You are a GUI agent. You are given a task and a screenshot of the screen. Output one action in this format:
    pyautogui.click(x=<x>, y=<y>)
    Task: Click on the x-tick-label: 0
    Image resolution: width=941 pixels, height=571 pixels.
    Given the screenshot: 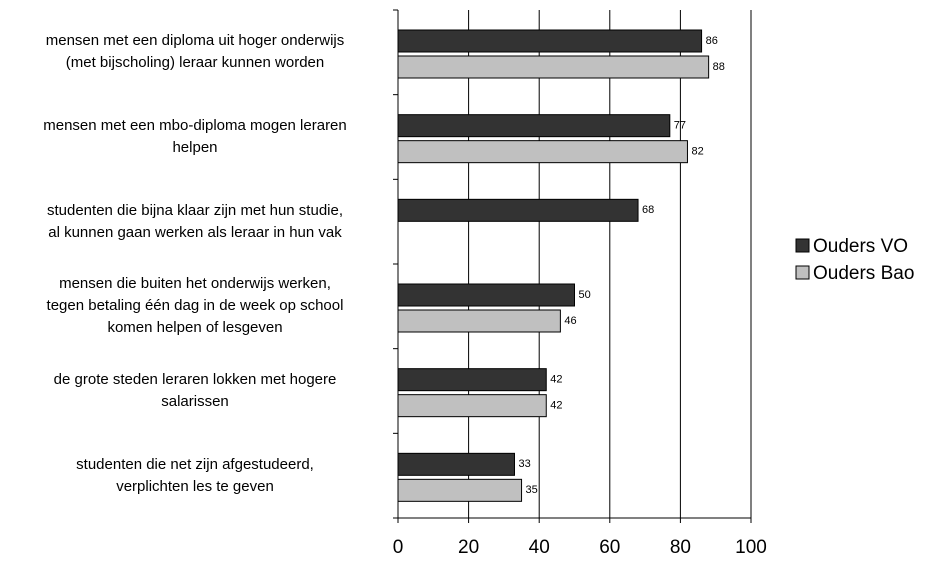 What is the action you would take?
    pyautogui.click(x=398, y=547)
    